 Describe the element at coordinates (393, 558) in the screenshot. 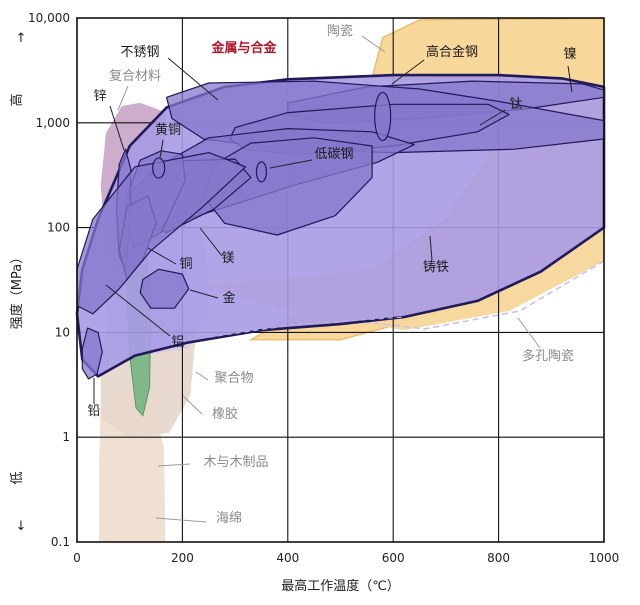

I see `x-tick-label: 600` at that location.